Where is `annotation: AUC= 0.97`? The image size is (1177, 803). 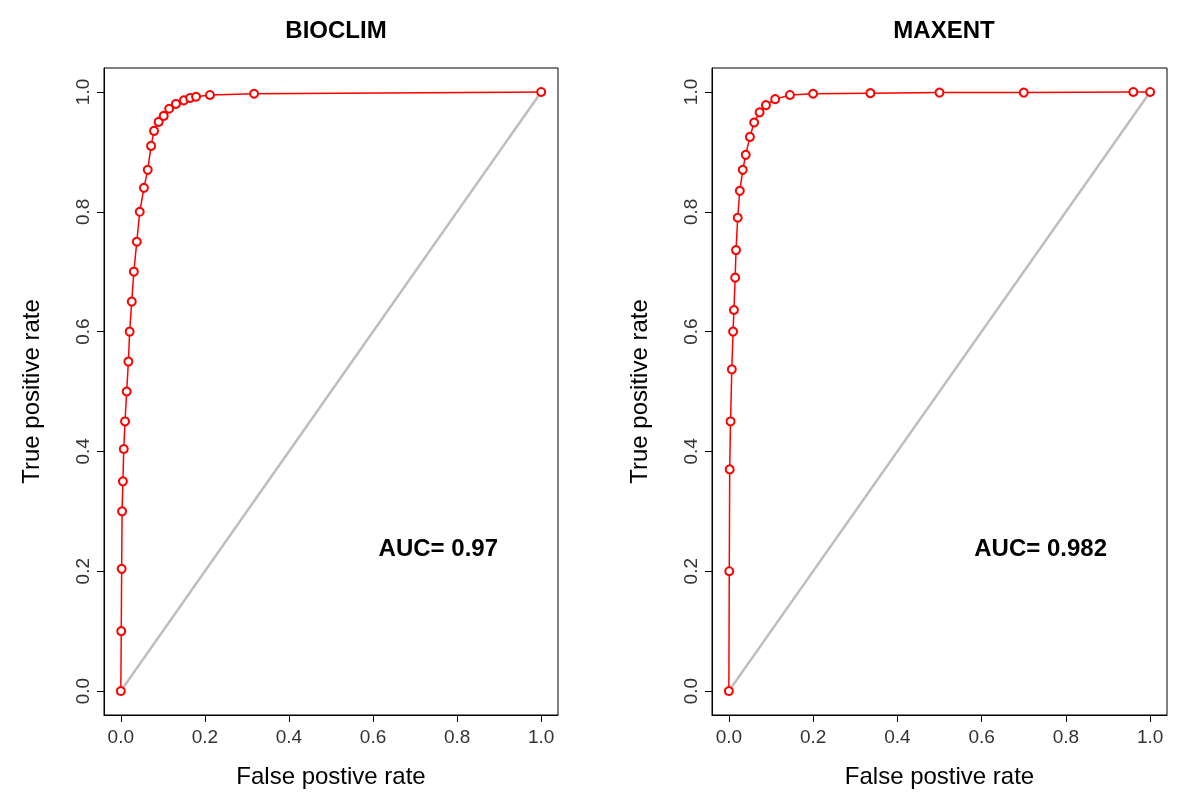
annotation: AUC= 0.97 is located at coordinates (438, 547).